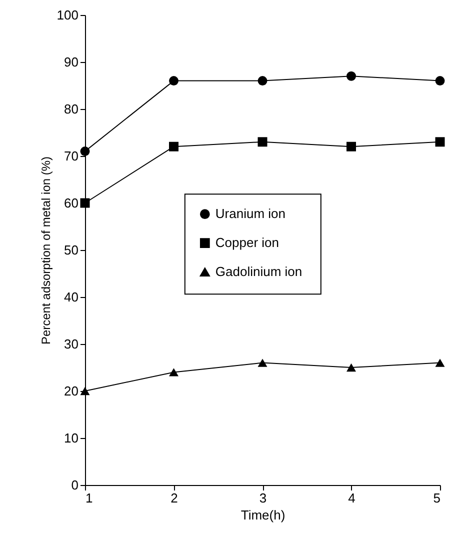  What do you see at coordinates (263, 498) in the screenshot?
I see `x-tick-label: 3` at bounding box center [263, 498].